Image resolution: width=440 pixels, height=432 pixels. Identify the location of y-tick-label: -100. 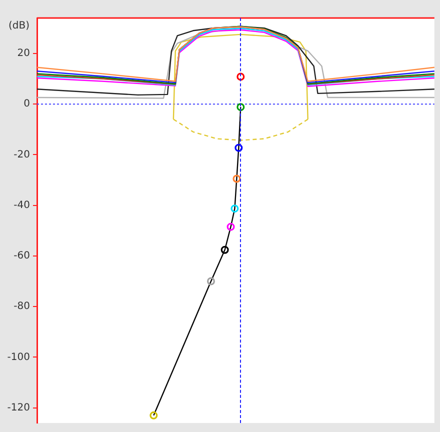
(18, 357).